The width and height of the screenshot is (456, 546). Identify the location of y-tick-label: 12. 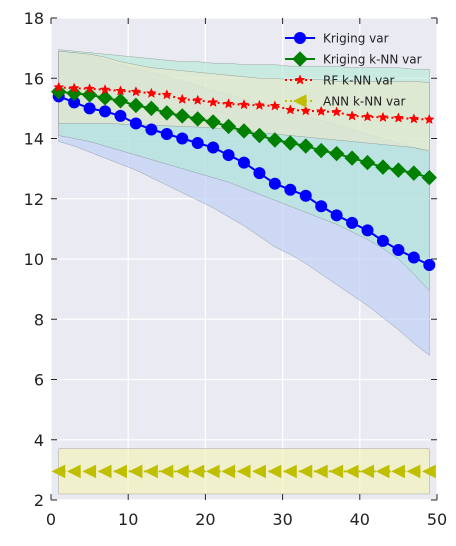
(34, 199).